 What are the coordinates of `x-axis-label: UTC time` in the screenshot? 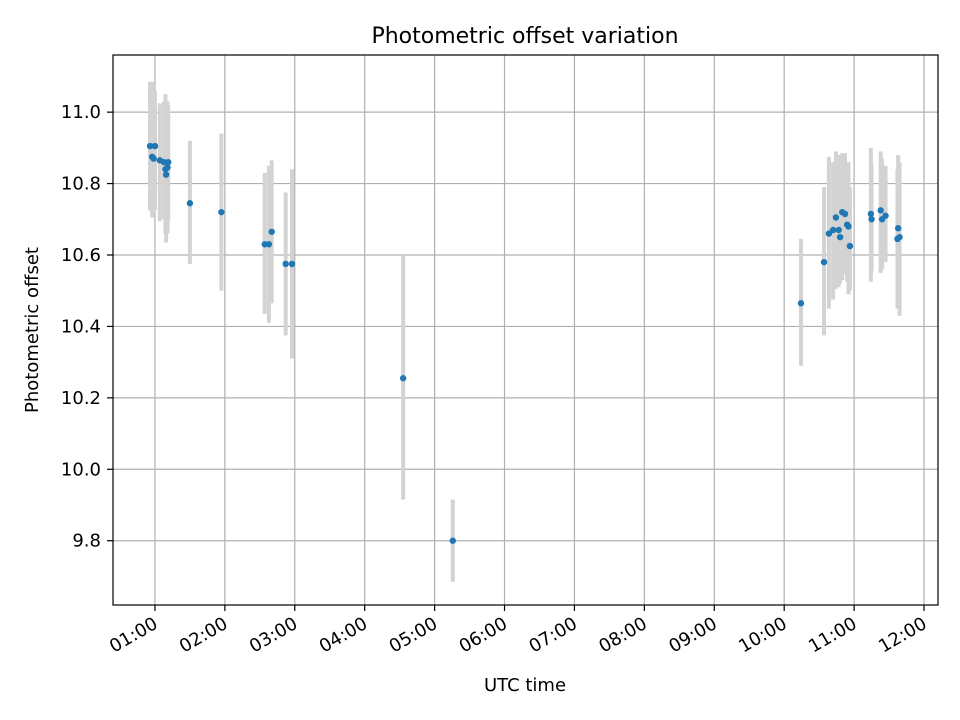 It's located at (525, 685).